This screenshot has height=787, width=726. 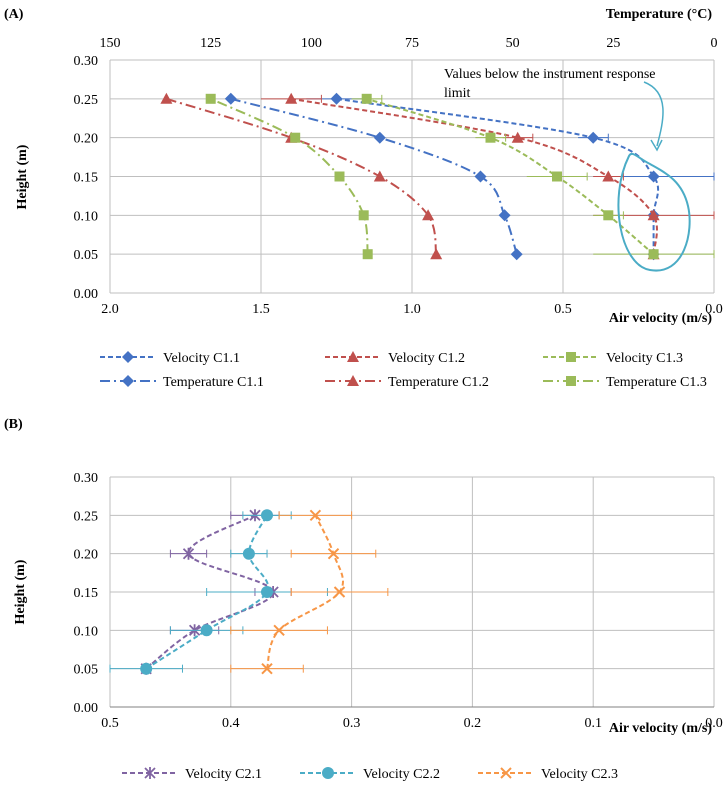 I want to click on panel-a-label: (A), so click(x=14, y=14).